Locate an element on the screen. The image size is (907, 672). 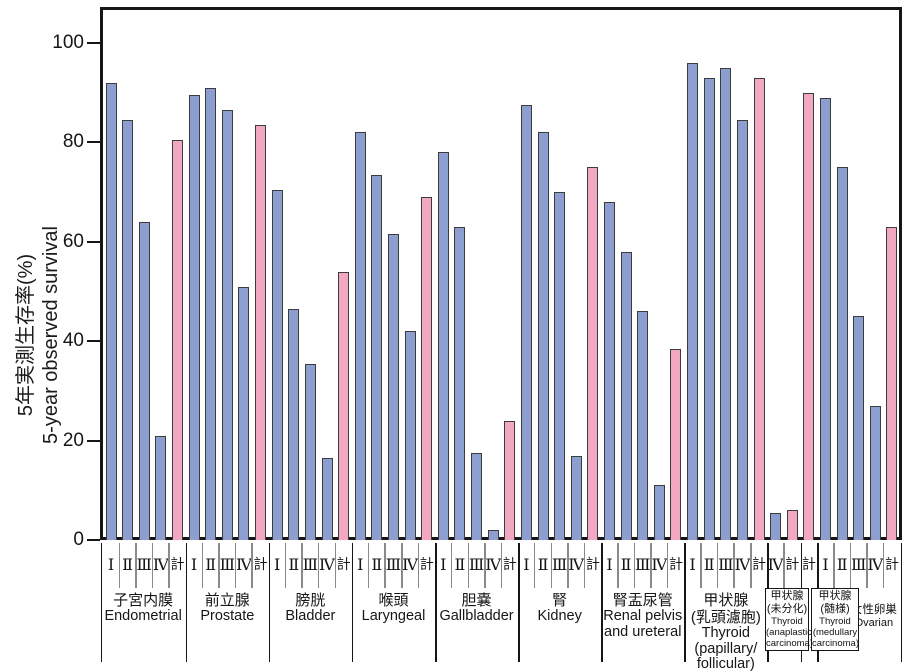
group-name-en: (papillary/ is located at coordinates (726, 648).